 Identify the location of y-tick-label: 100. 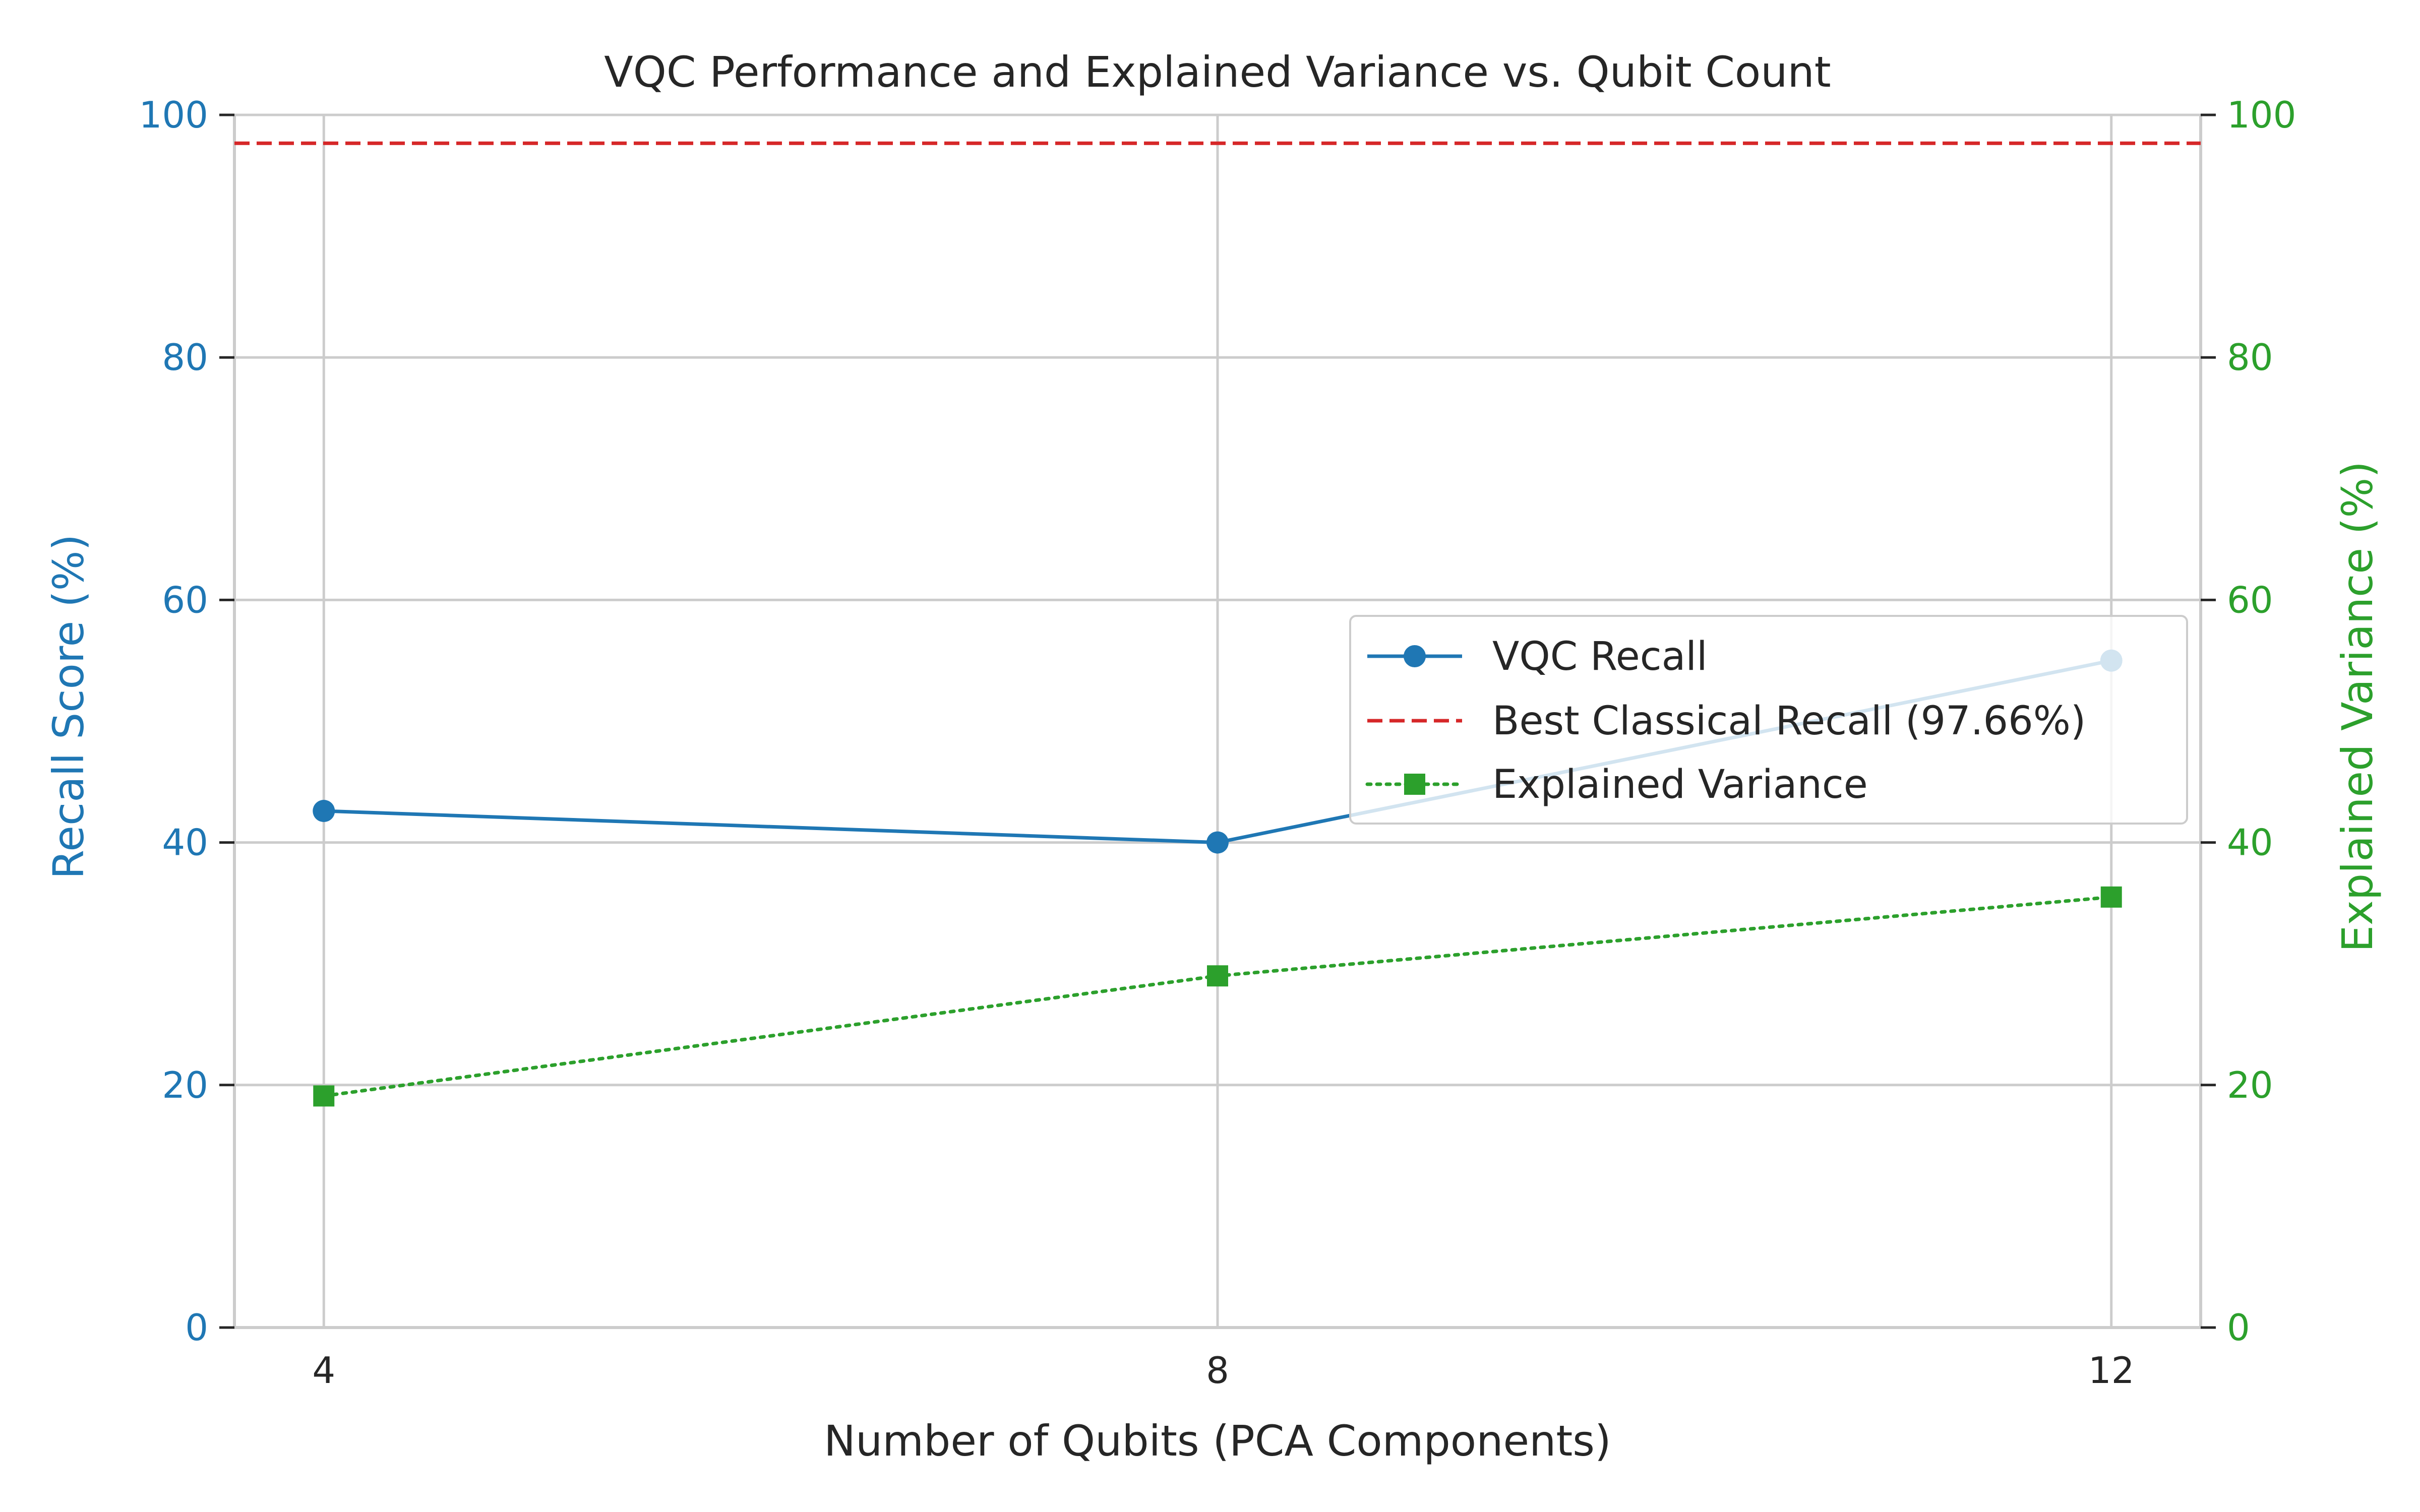
(173, 115).